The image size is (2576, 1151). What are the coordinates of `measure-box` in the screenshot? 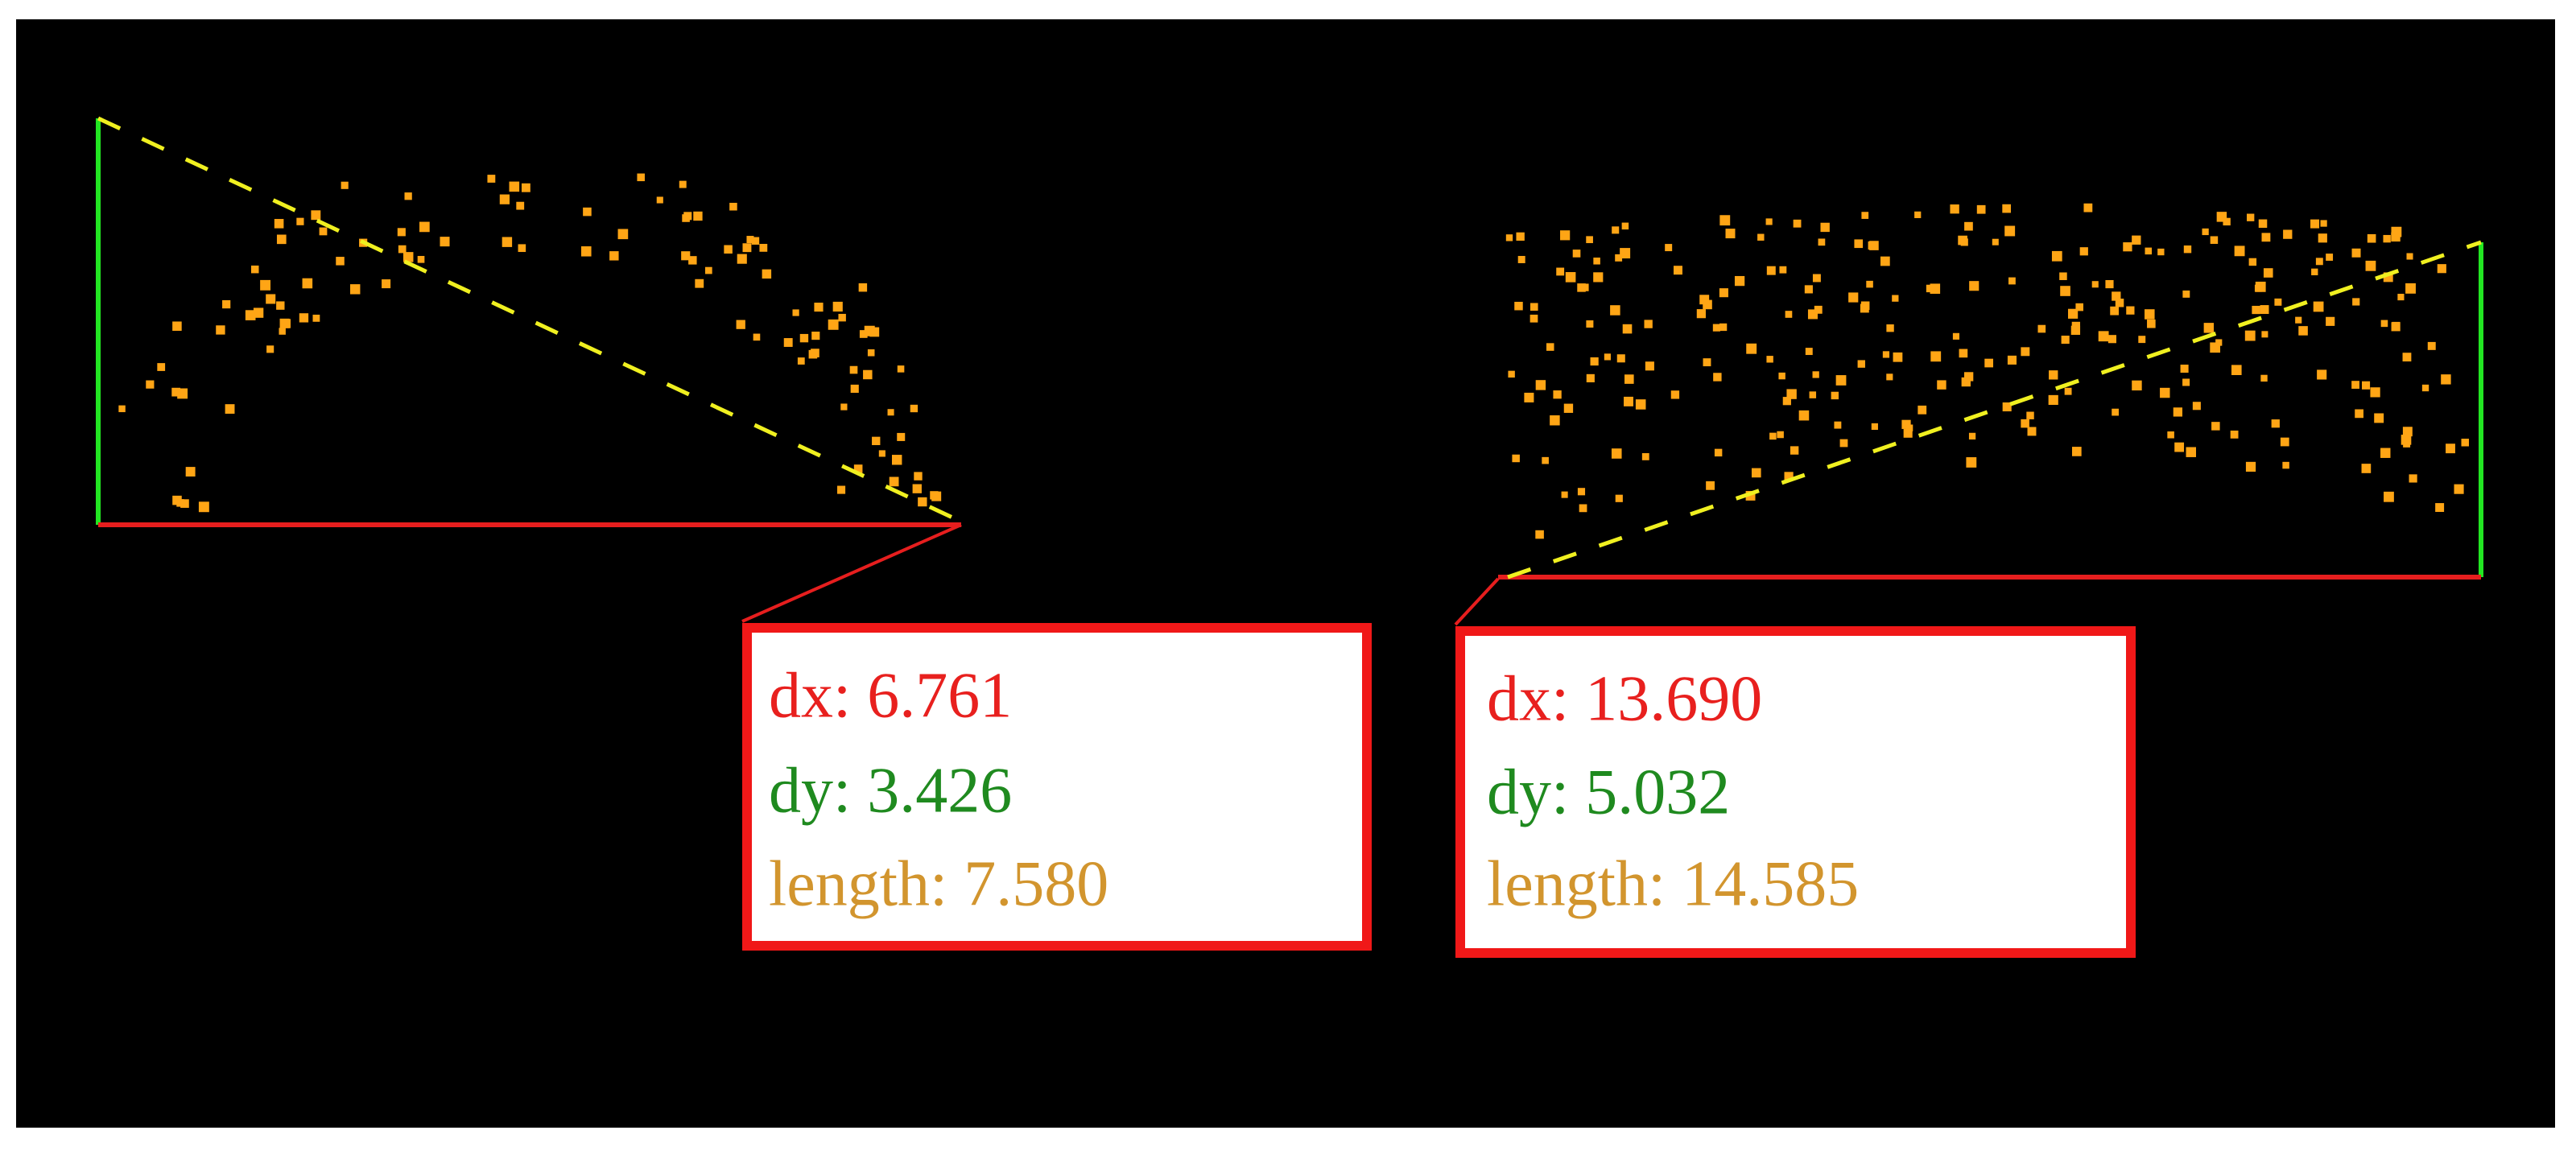 It's located at (1795, 792).